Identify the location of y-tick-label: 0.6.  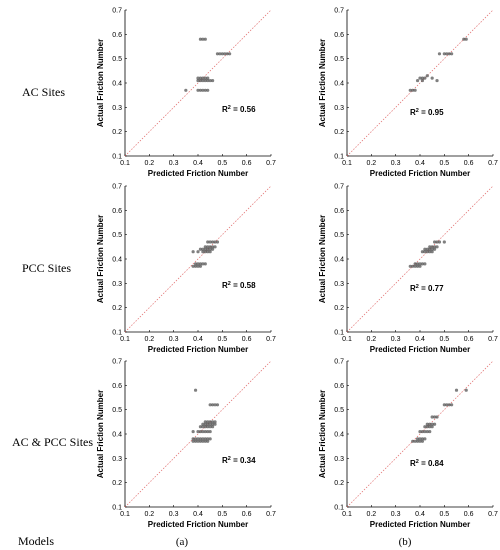
(339, 35).